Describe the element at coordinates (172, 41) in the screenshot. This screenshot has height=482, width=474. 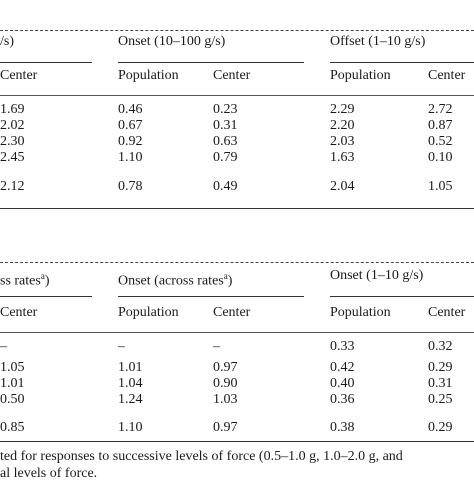
I see `table1-group-header-2: Onset (10–100 g/s)` at that location.